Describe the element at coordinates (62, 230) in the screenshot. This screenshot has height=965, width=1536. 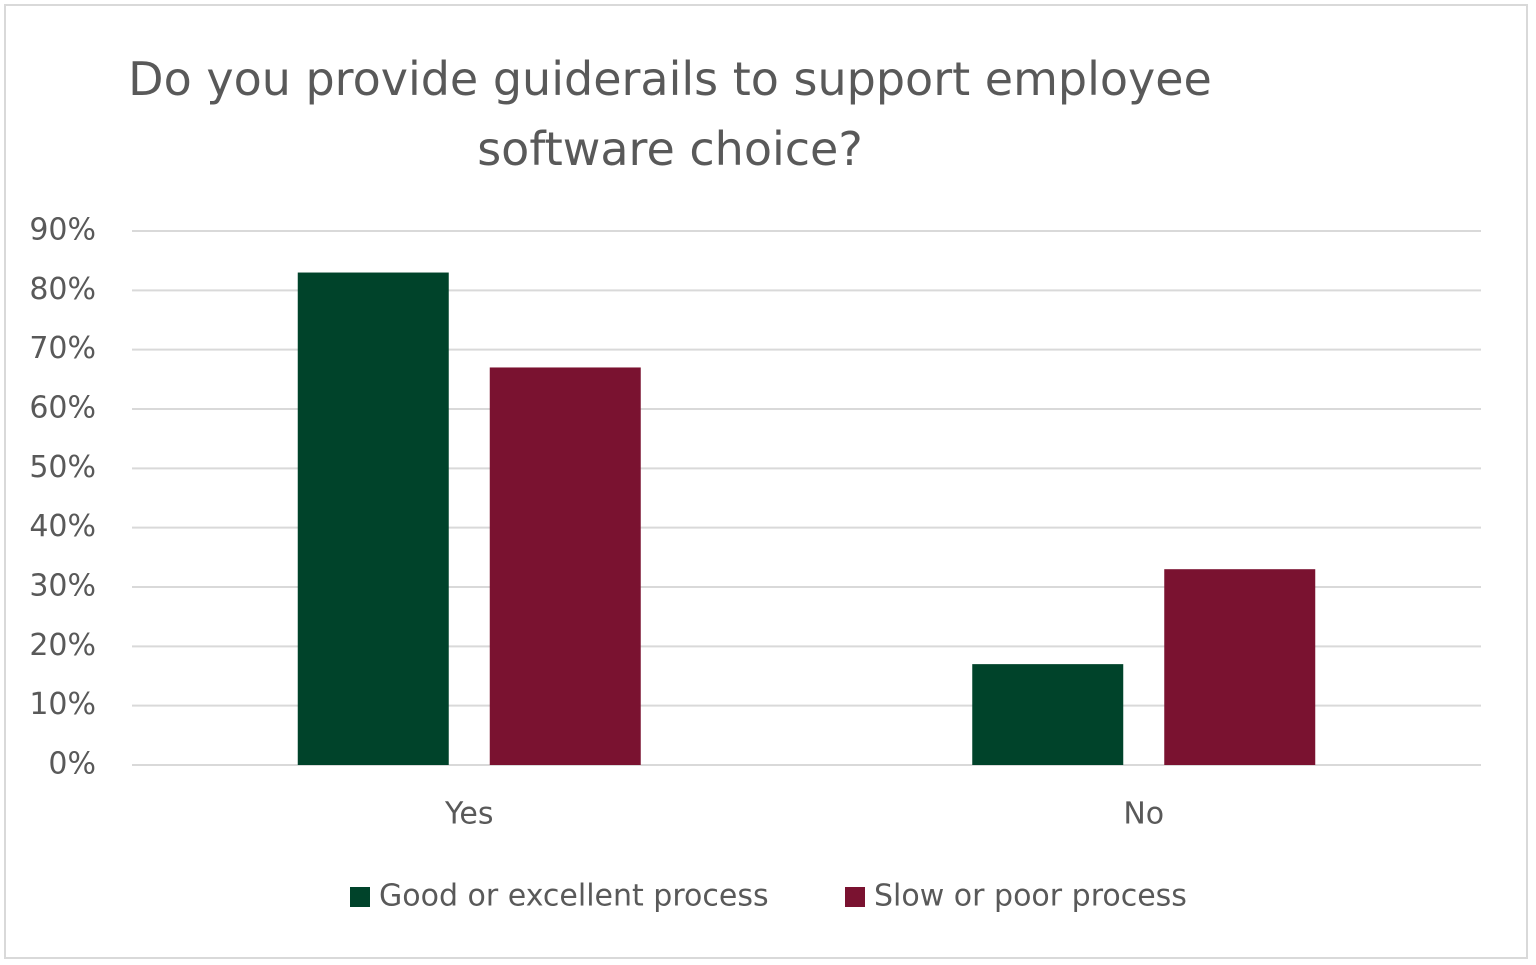
I see `y-tick-label: 90%` at that location.